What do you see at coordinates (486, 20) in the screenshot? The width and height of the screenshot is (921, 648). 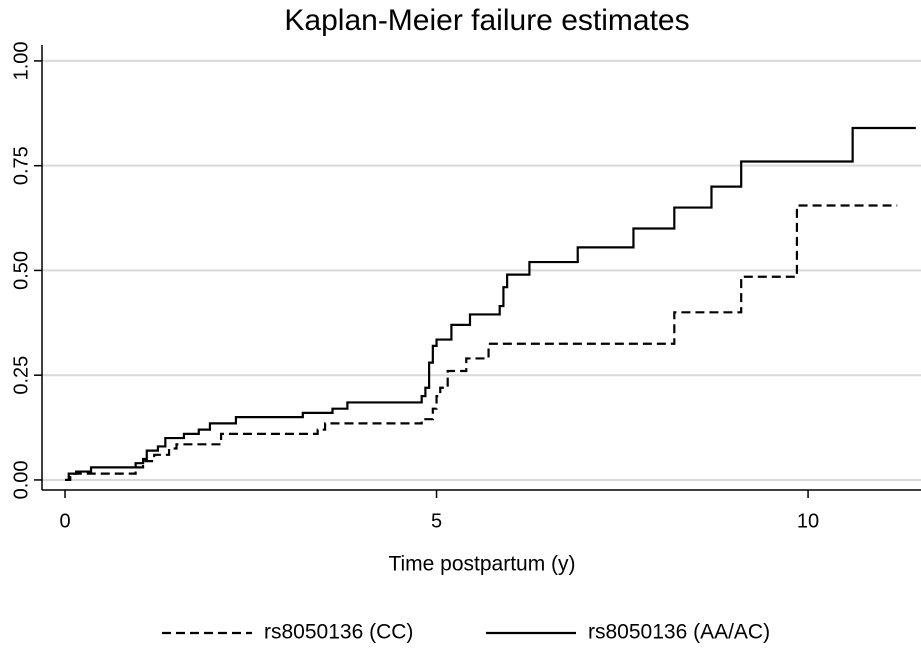 I see `chart-title: Kaplan-Meier failure estimates` at bounding box center [486, 20].